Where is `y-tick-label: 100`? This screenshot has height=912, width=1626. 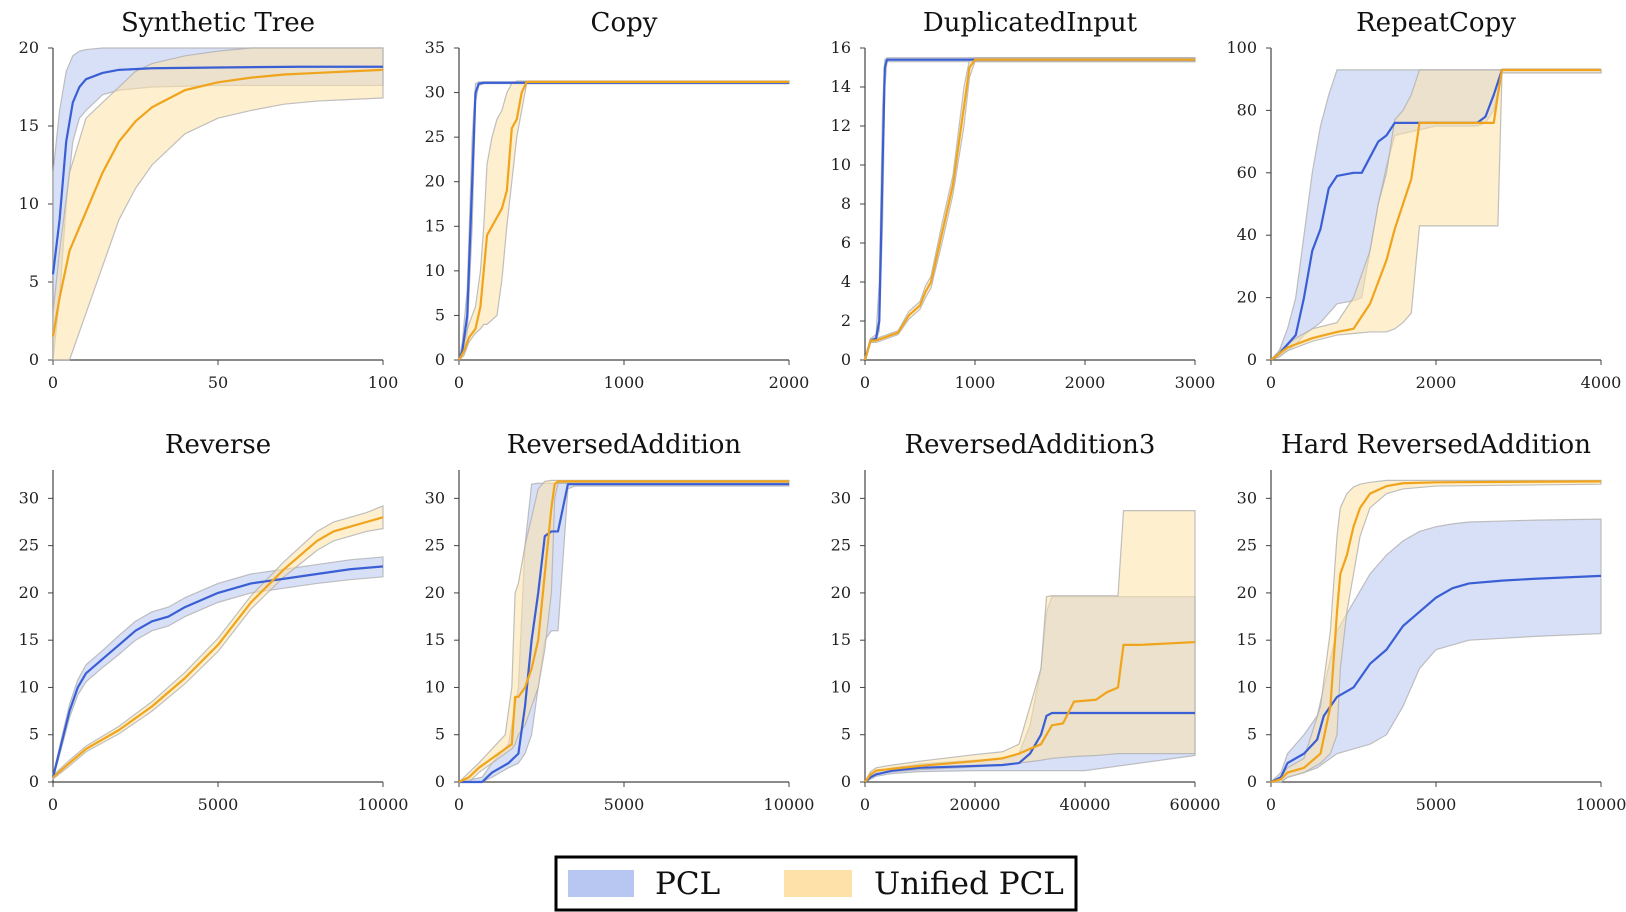
y-tick-label: 100 is located at coordinates (1241, 47).